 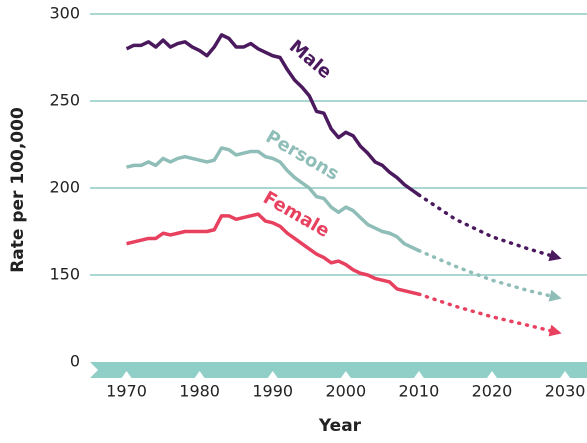 I want to click on x-tick-label: 1980, so click(x=199, y=391).